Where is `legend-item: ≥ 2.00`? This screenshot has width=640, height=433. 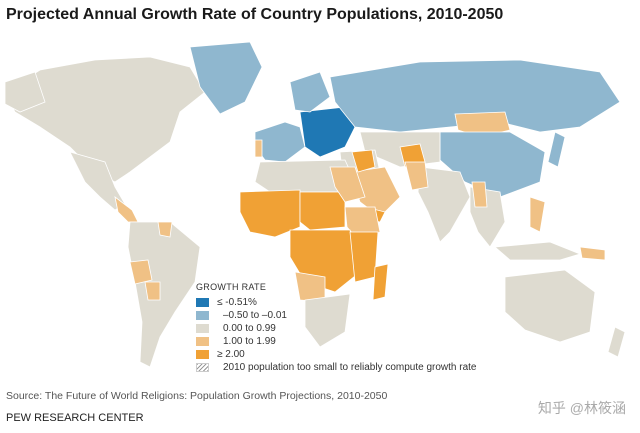 legend-item: ≥ 2.00 is located at coordinates (336, 354).